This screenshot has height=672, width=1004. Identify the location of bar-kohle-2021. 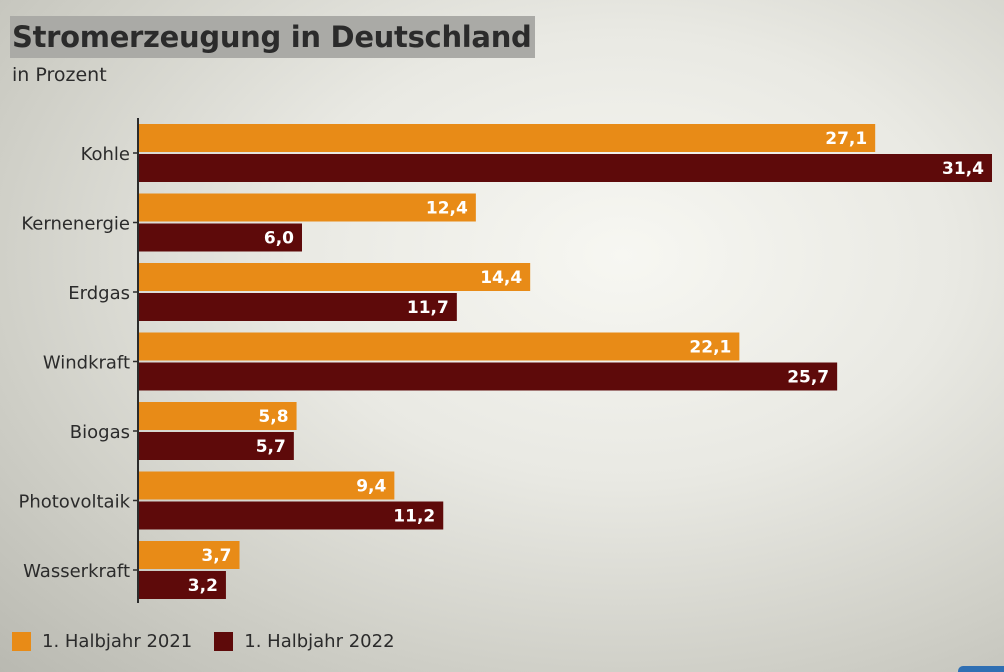
(507, 138).